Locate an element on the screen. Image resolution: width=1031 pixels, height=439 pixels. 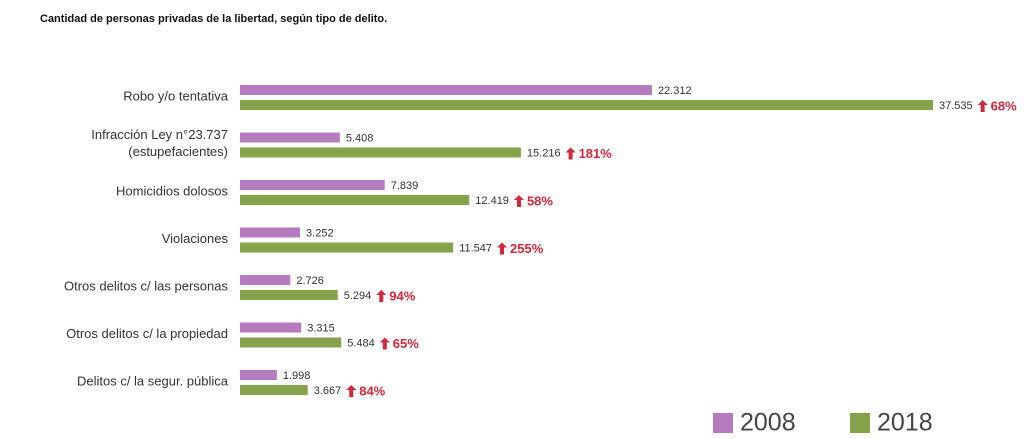
value-label: 2.726 is located at coordinates (310, 281).